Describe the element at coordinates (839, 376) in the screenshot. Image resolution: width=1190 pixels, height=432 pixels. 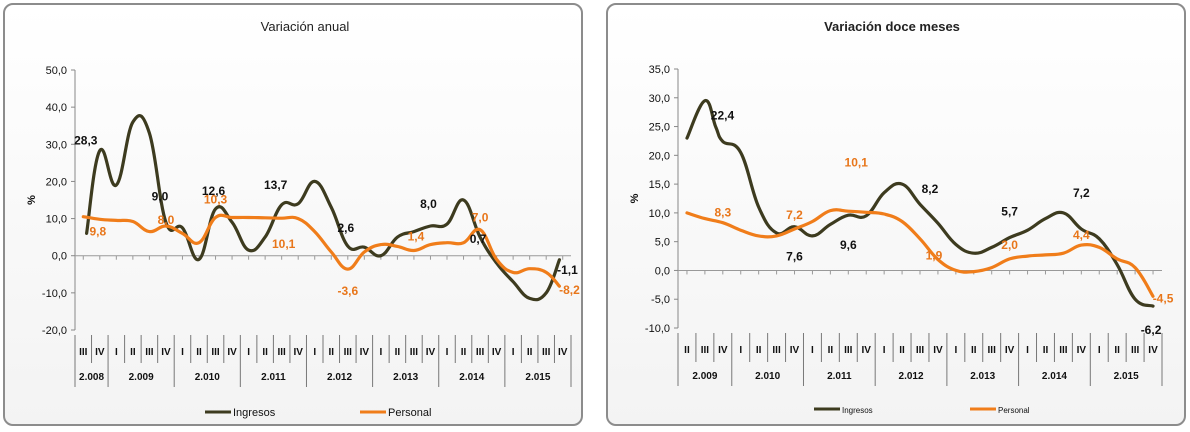
I see `x-year-label: 2.011` at that location.